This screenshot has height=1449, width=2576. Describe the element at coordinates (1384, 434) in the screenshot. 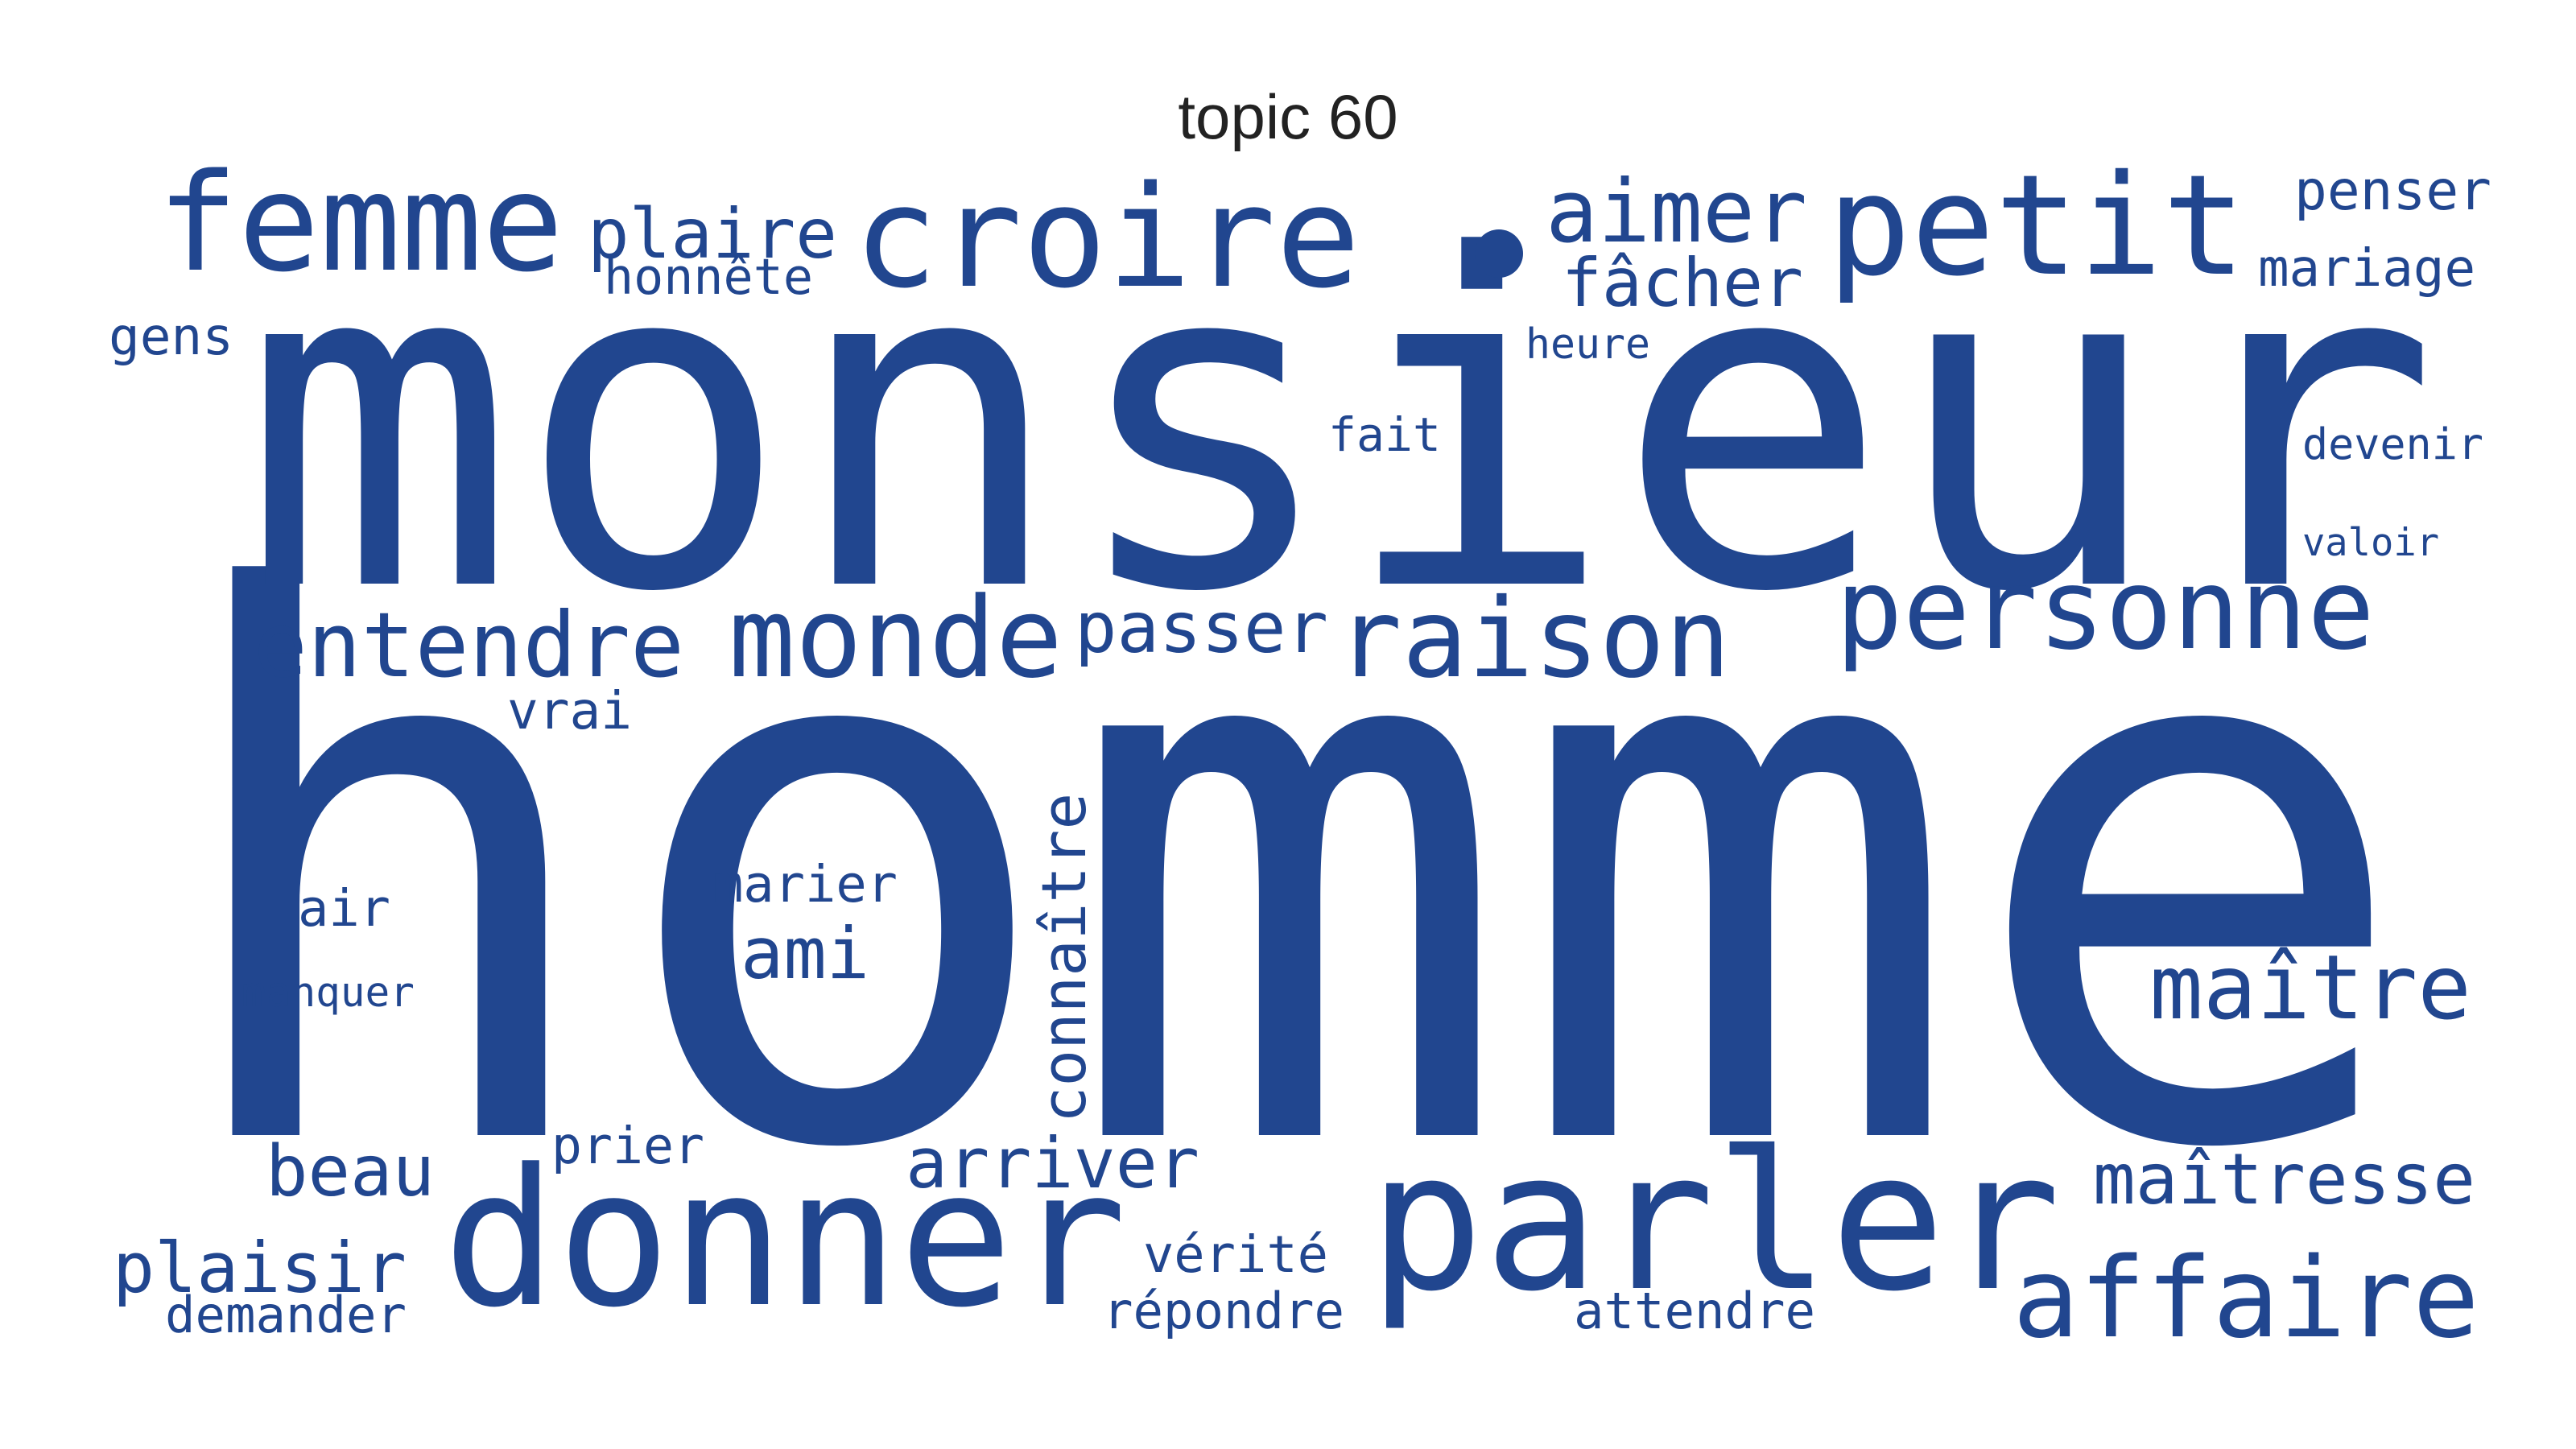

I see `word-fait: fait` at that location.